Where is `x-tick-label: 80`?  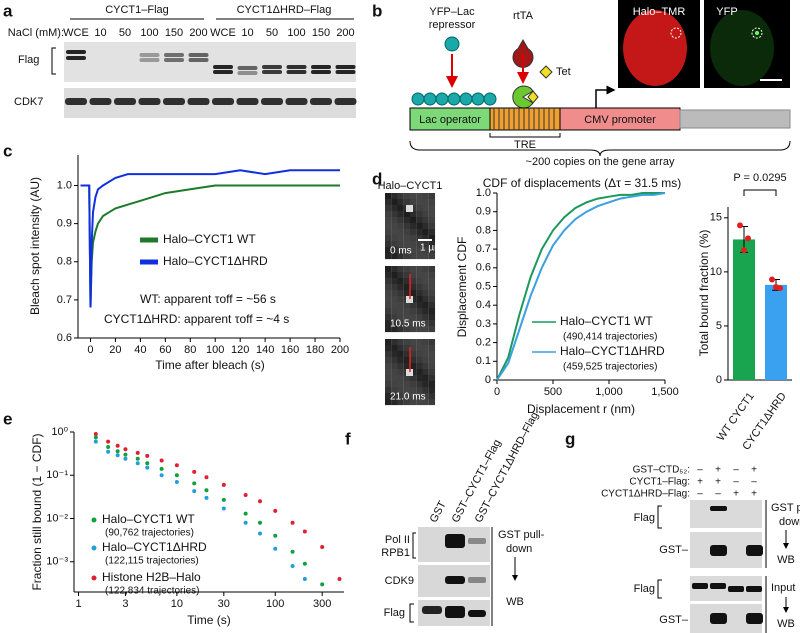 x-tick-label: 80 is located at coordinates (190, 350).